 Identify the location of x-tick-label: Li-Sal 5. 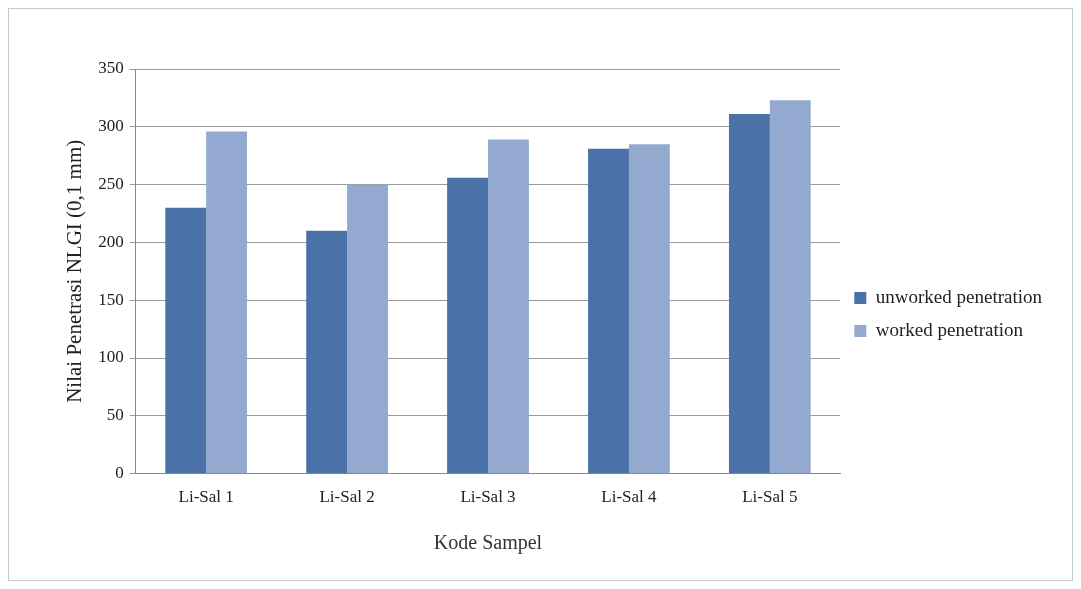
(770, 497).